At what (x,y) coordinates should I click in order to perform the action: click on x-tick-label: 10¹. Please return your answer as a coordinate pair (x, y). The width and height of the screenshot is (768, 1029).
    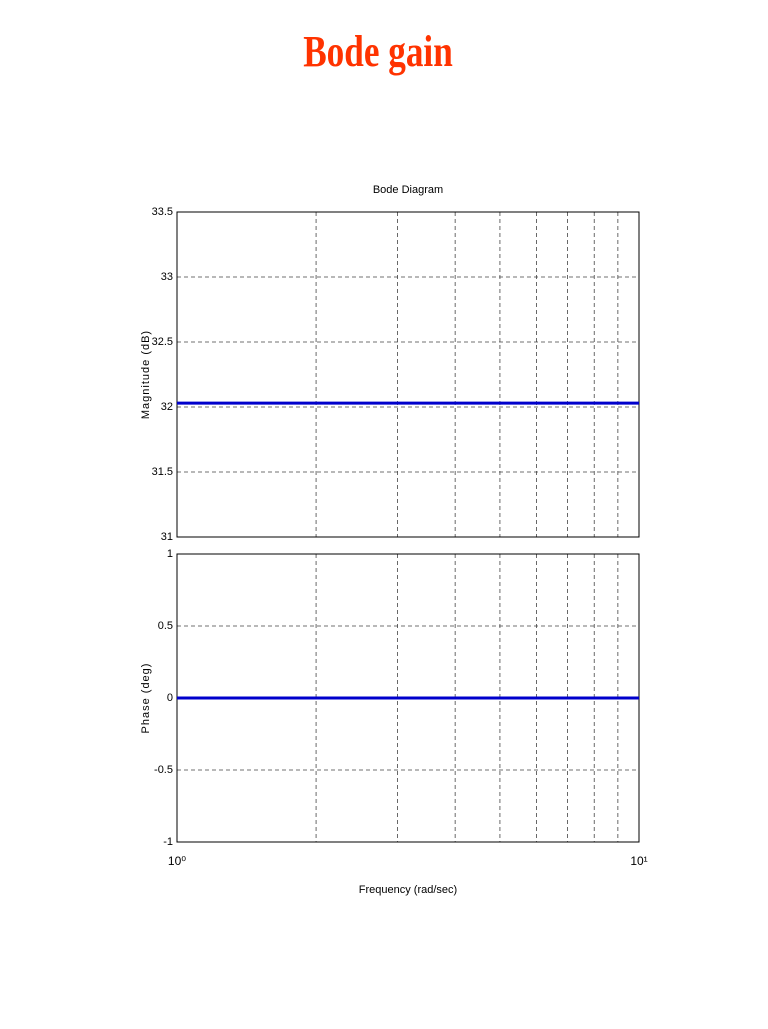
    Looking at the image, I should click on (638, 861).